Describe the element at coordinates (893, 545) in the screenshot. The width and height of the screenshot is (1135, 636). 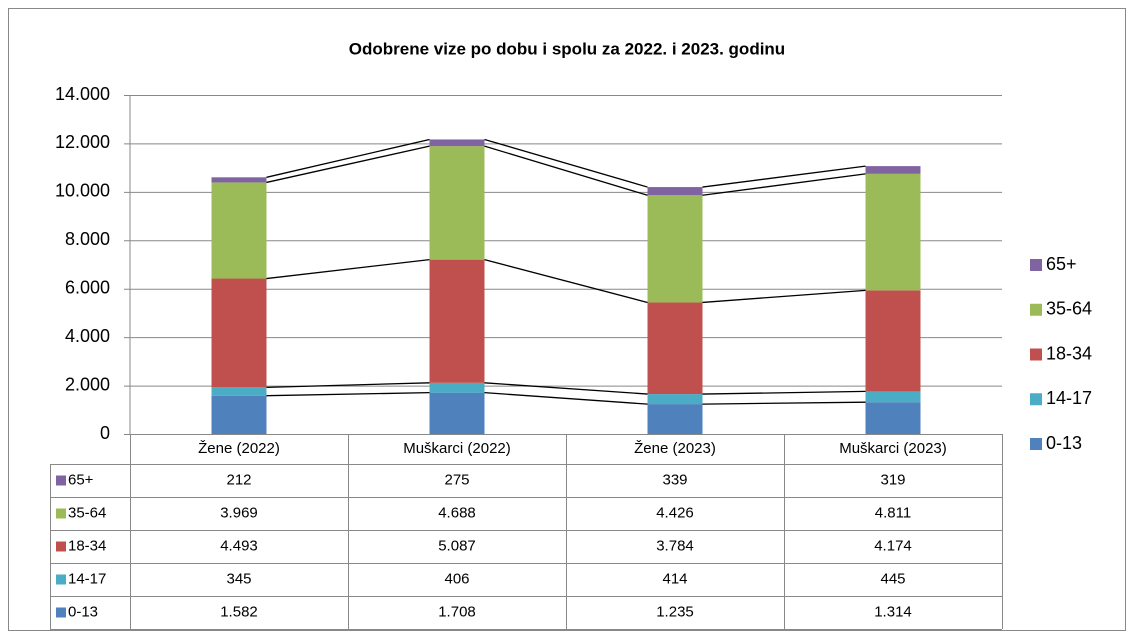
I see `table-value: 4.174` at that location.